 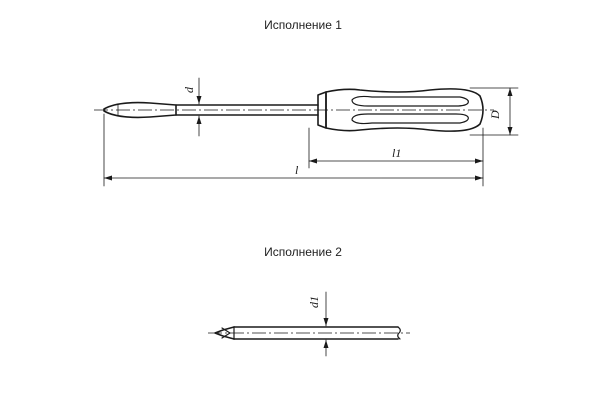 What do you see at coordinates (410, 119) in the screenshot?
I see `handle-groove-lower` at bounding box center [410, 119].